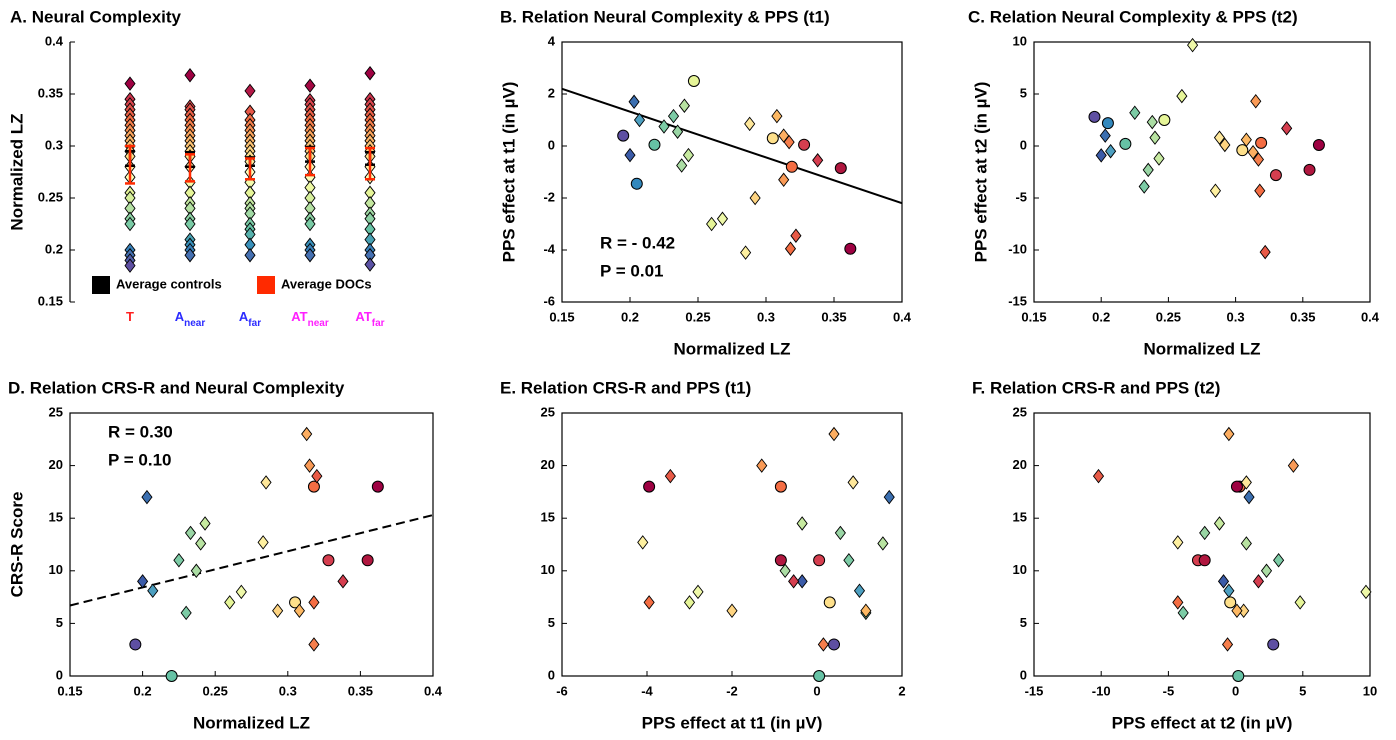  I want to click on y-tick-label: -6, so click(549, 300).